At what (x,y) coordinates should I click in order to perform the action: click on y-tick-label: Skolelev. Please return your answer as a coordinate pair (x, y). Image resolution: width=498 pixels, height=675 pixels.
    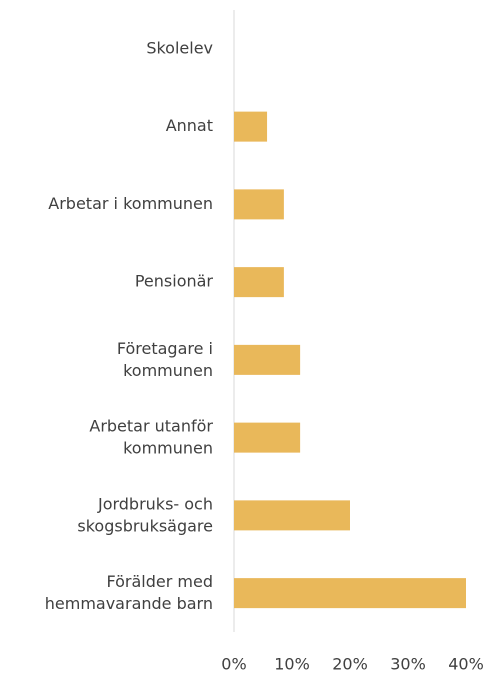
    Looking at the image, I should click on (179, 47).